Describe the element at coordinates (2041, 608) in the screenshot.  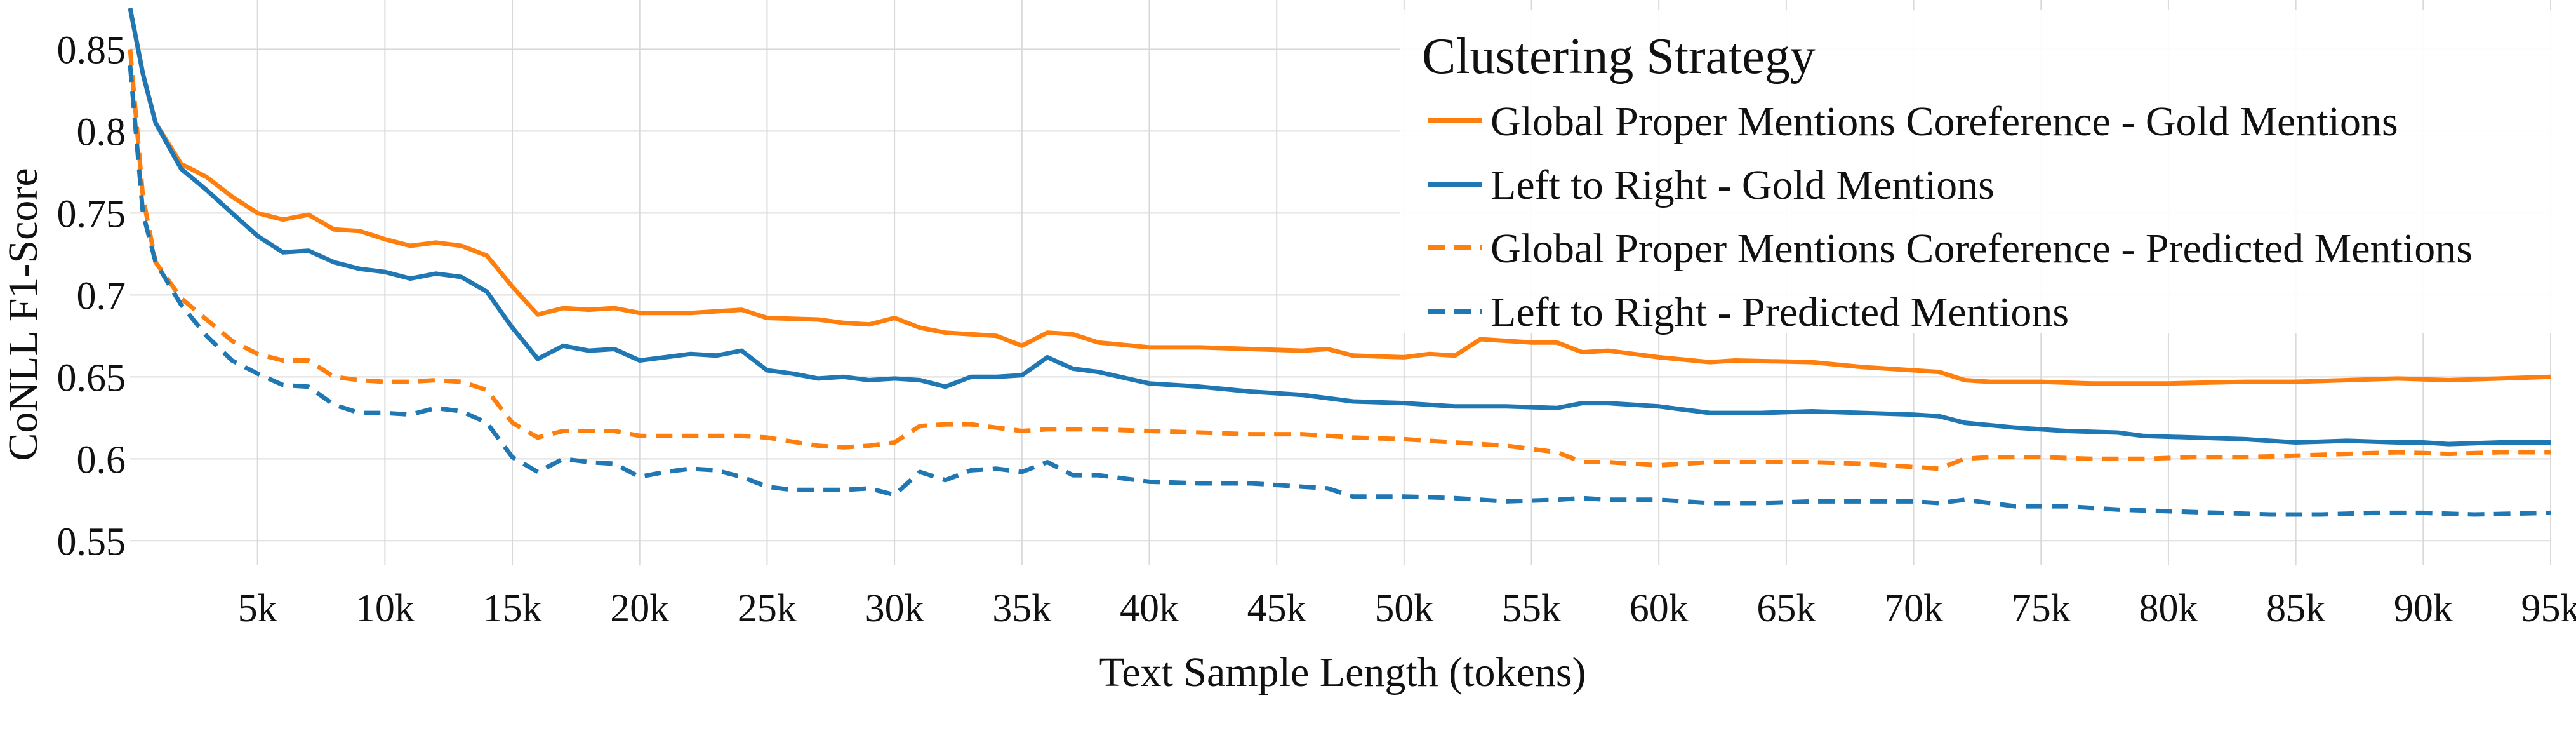
I see `x-tick-label: 75k` at that location.